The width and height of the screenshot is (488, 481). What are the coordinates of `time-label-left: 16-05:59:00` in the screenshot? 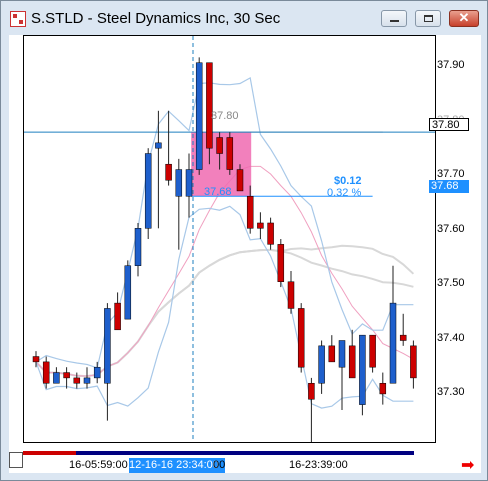 It's located at (98, 465).